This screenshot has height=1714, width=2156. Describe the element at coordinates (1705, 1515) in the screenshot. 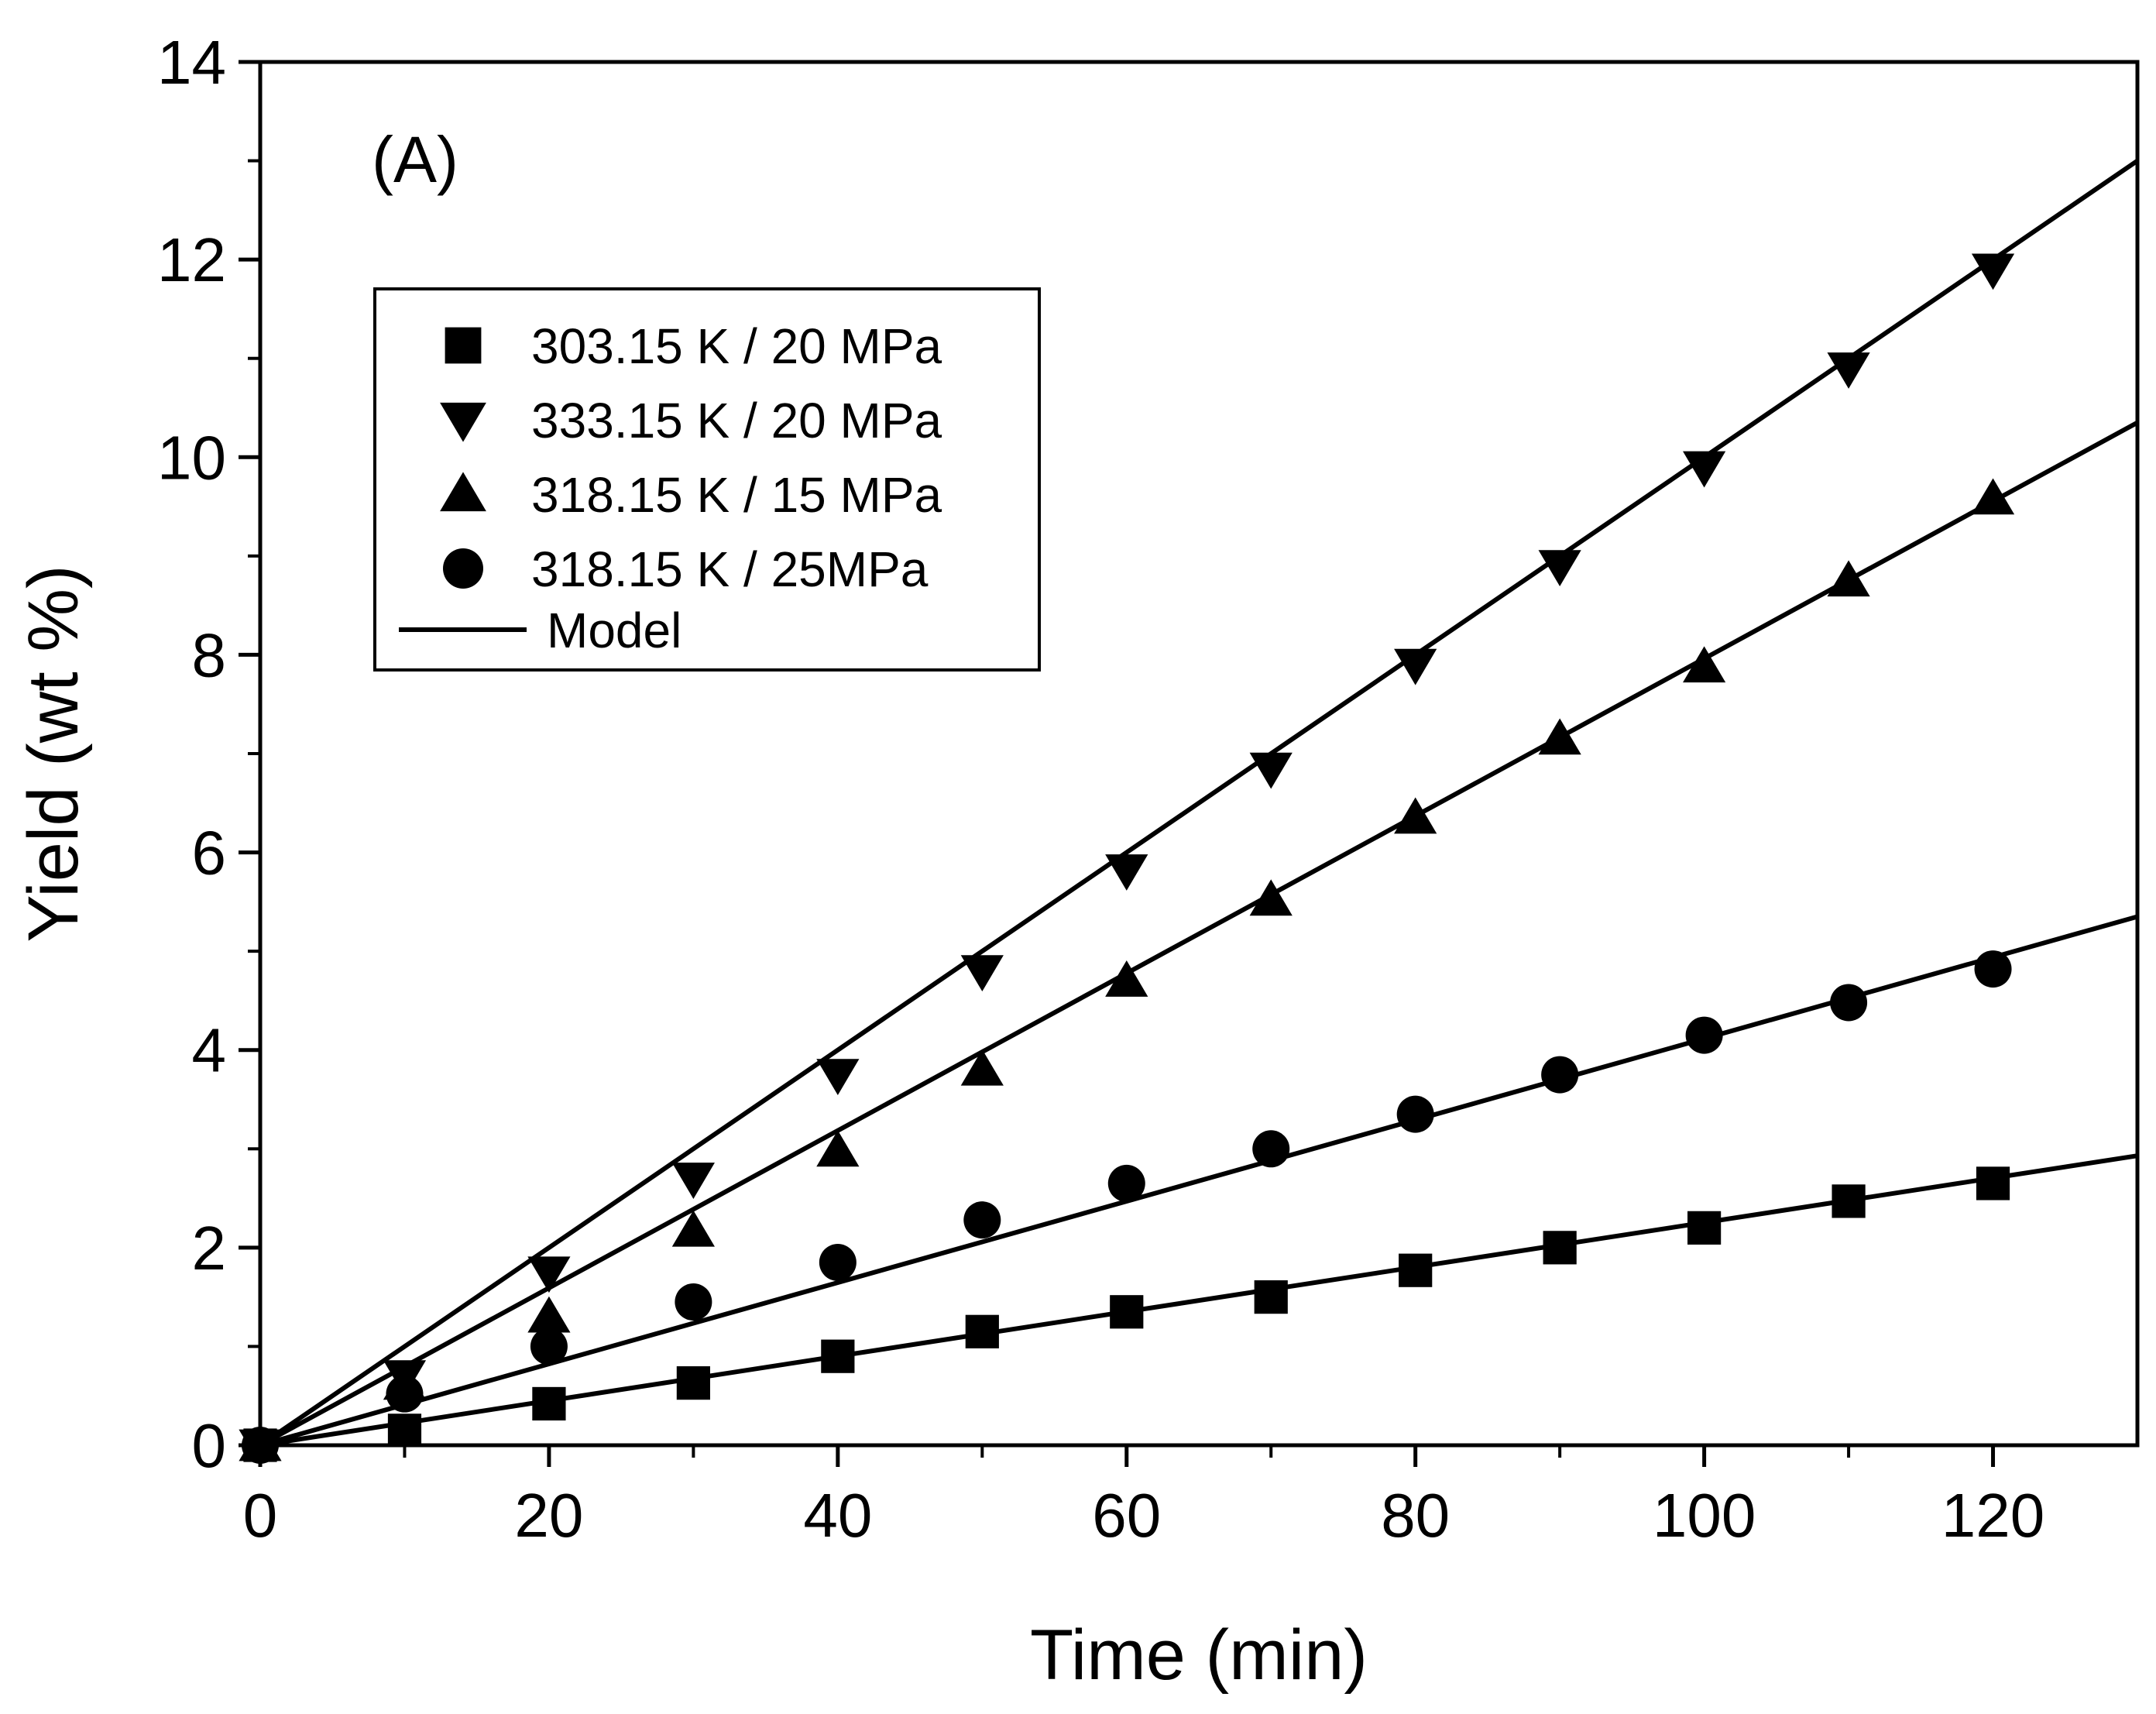

I see `x-tick-label: 100` at that location.